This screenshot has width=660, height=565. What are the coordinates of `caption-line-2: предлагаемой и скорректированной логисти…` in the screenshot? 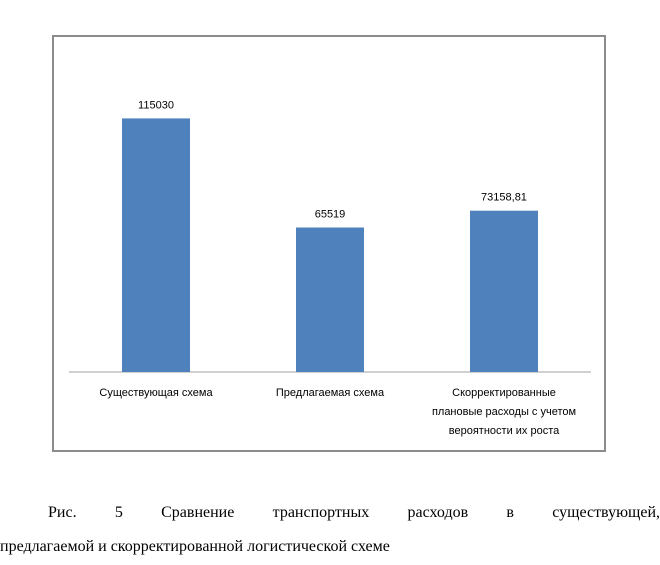 It's located at (195, 546).